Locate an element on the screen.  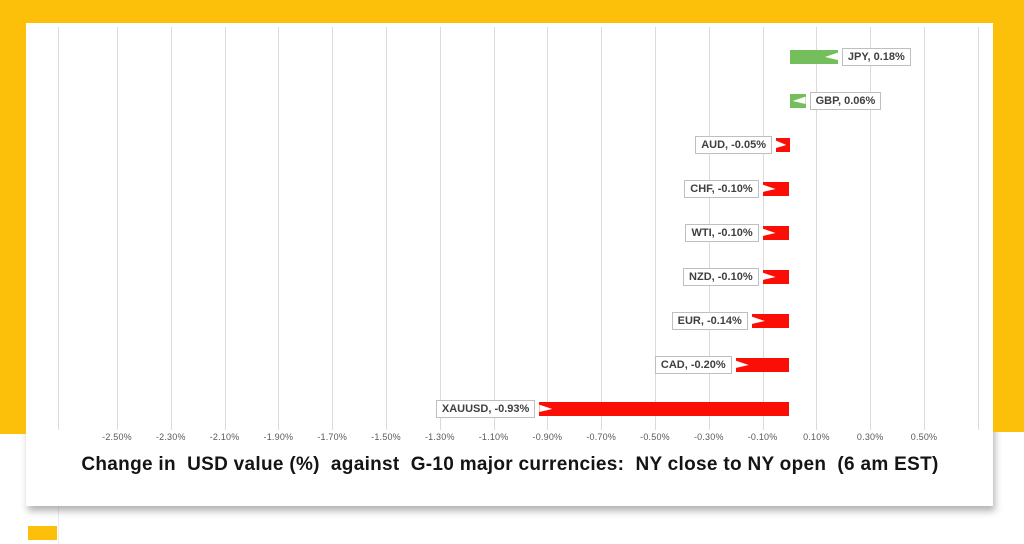
x-axis-tick-label: -2.10% is located at coordinates (224, 437).